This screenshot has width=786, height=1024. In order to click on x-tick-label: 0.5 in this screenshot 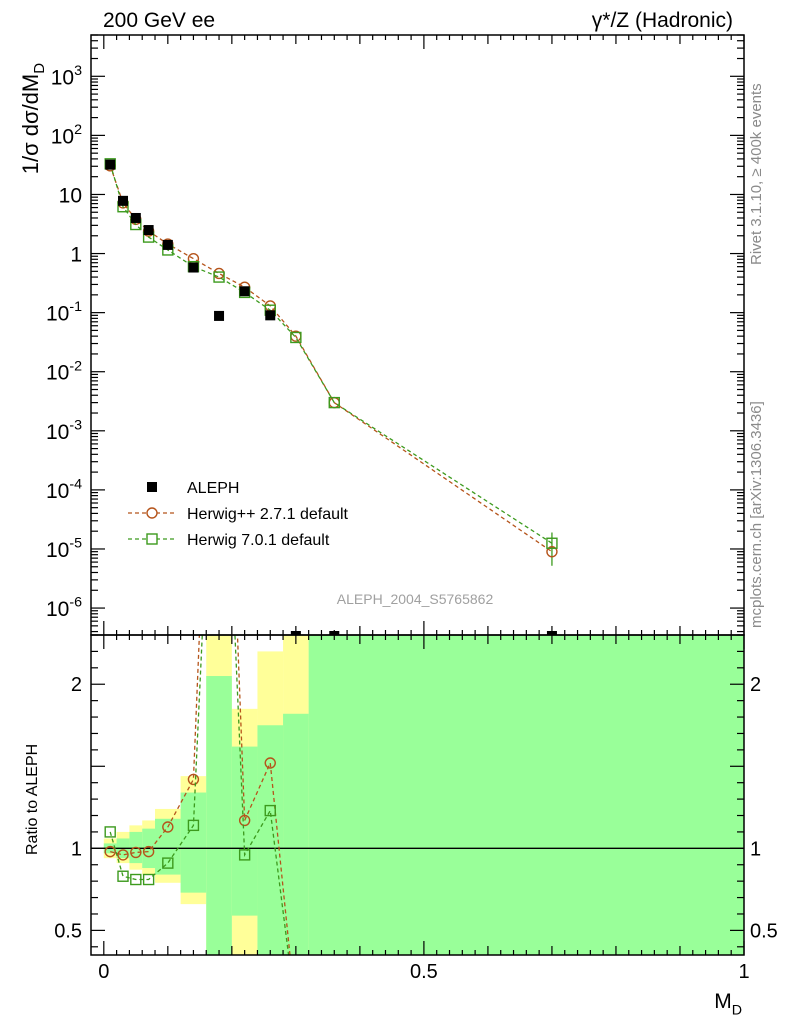, I will do `click(424, 972)`.